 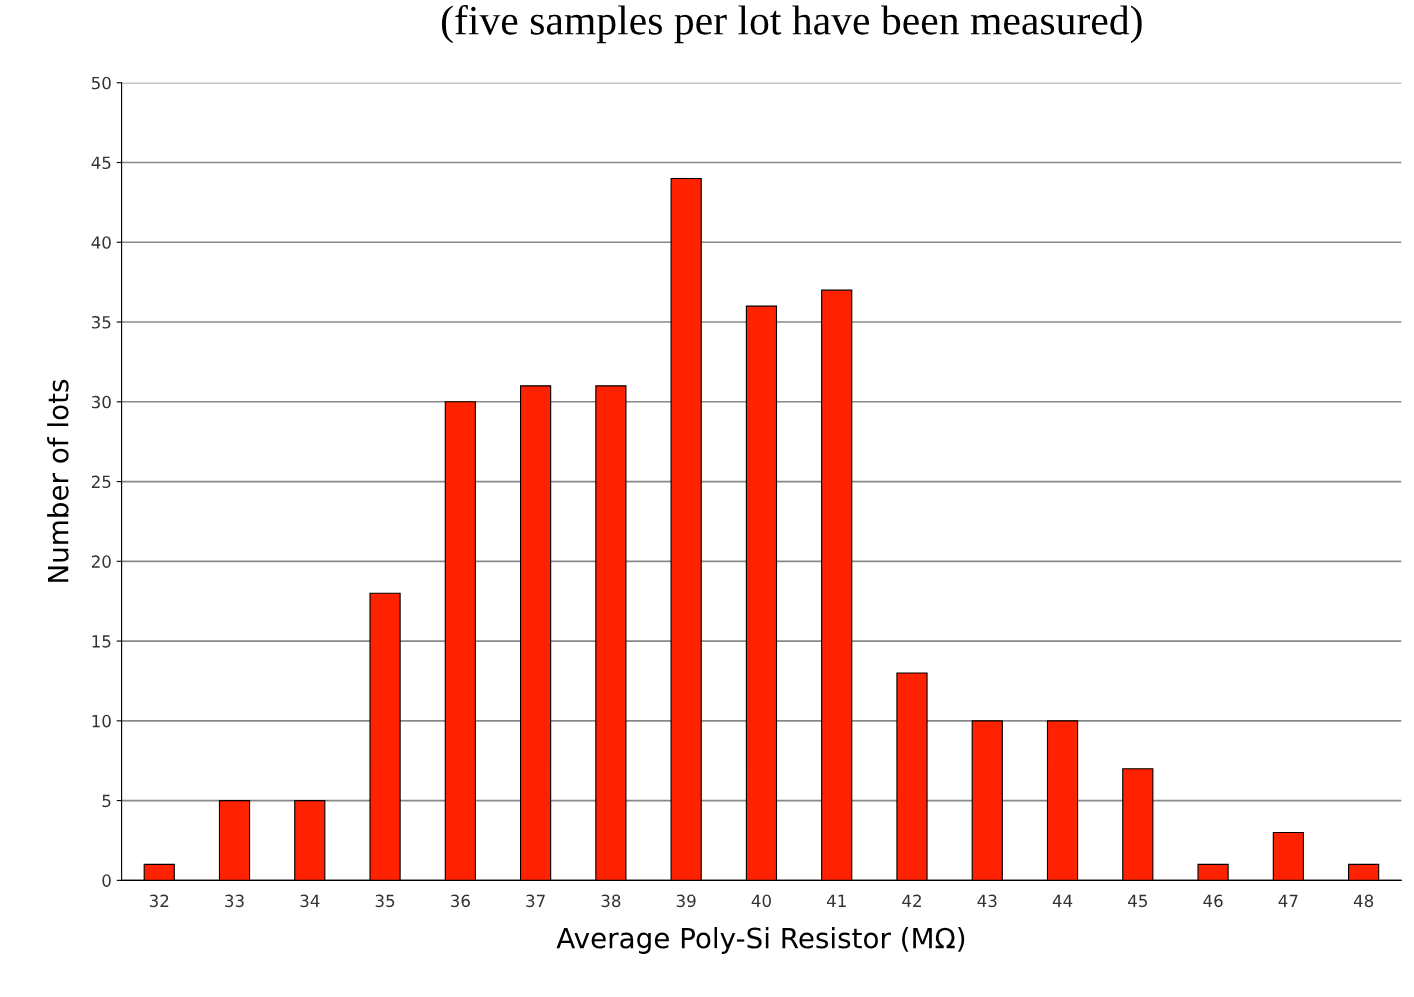 What do you see at coordinates (1213, 901) in the screenshot?
I see `x-tick-label: 46` at bounding box center [1213, 901].